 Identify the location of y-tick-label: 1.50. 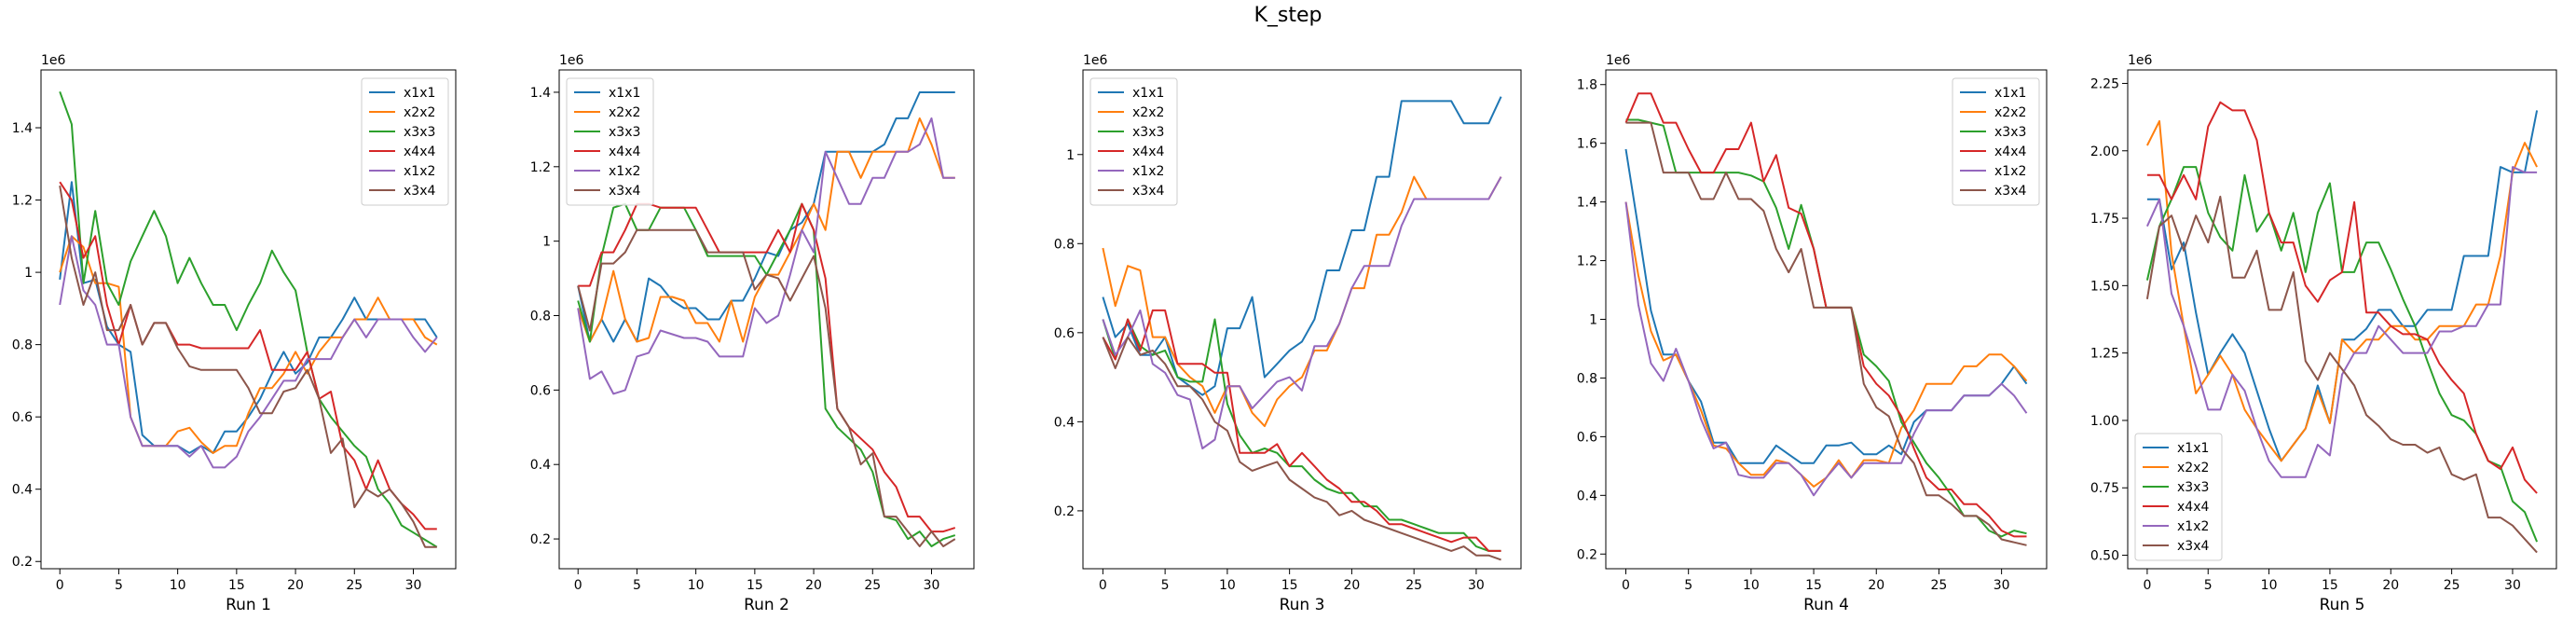
(2104, 286).